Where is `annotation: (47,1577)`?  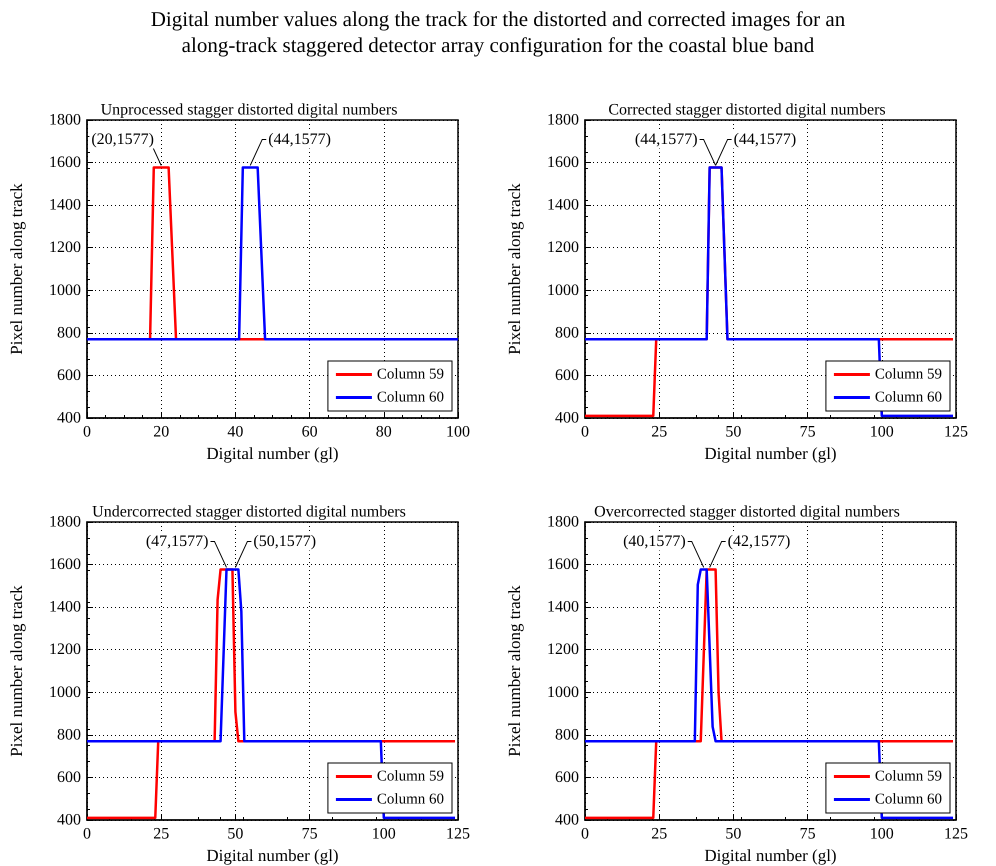 annotation: (47,1577) is located at coordinates (177, 541).